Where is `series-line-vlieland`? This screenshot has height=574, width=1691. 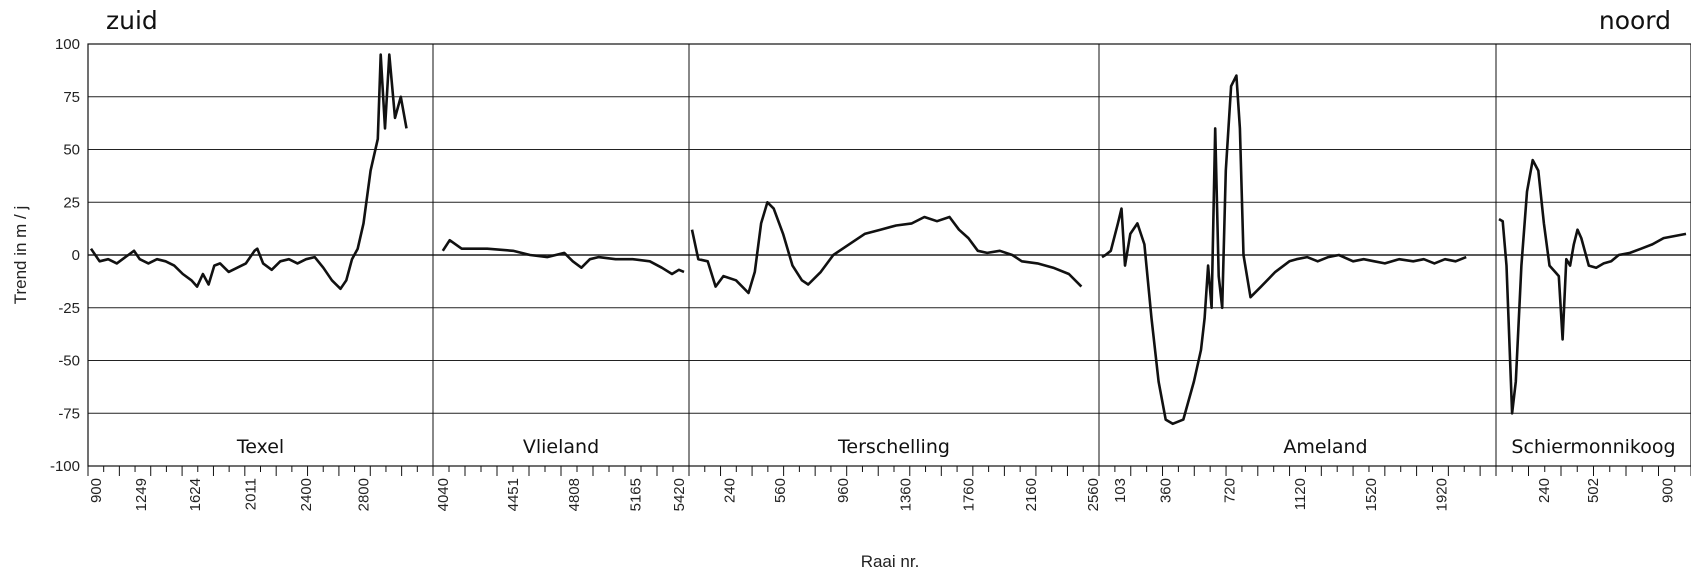
series-line-vlieland is located at coordinates (563, 257).